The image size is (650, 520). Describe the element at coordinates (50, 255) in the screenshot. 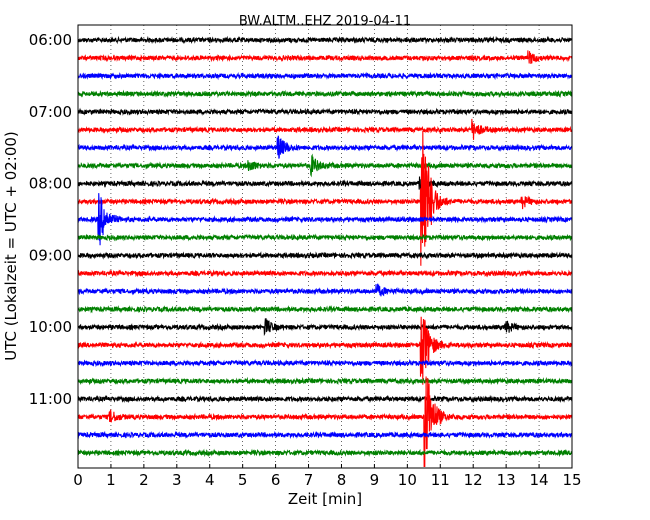

I see `y-tick-label: 09:00` at that location.